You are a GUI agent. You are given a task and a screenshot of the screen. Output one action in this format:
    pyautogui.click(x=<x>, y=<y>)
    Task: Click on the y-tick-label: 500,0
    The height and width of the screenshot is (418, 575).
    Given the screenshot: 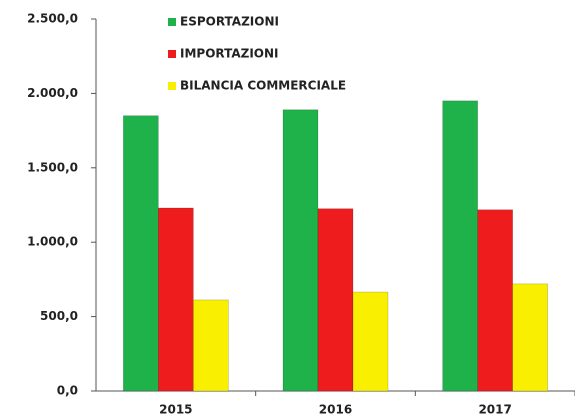 What is the action you would take?
    pyautogui.click(x=59, y=316)
    